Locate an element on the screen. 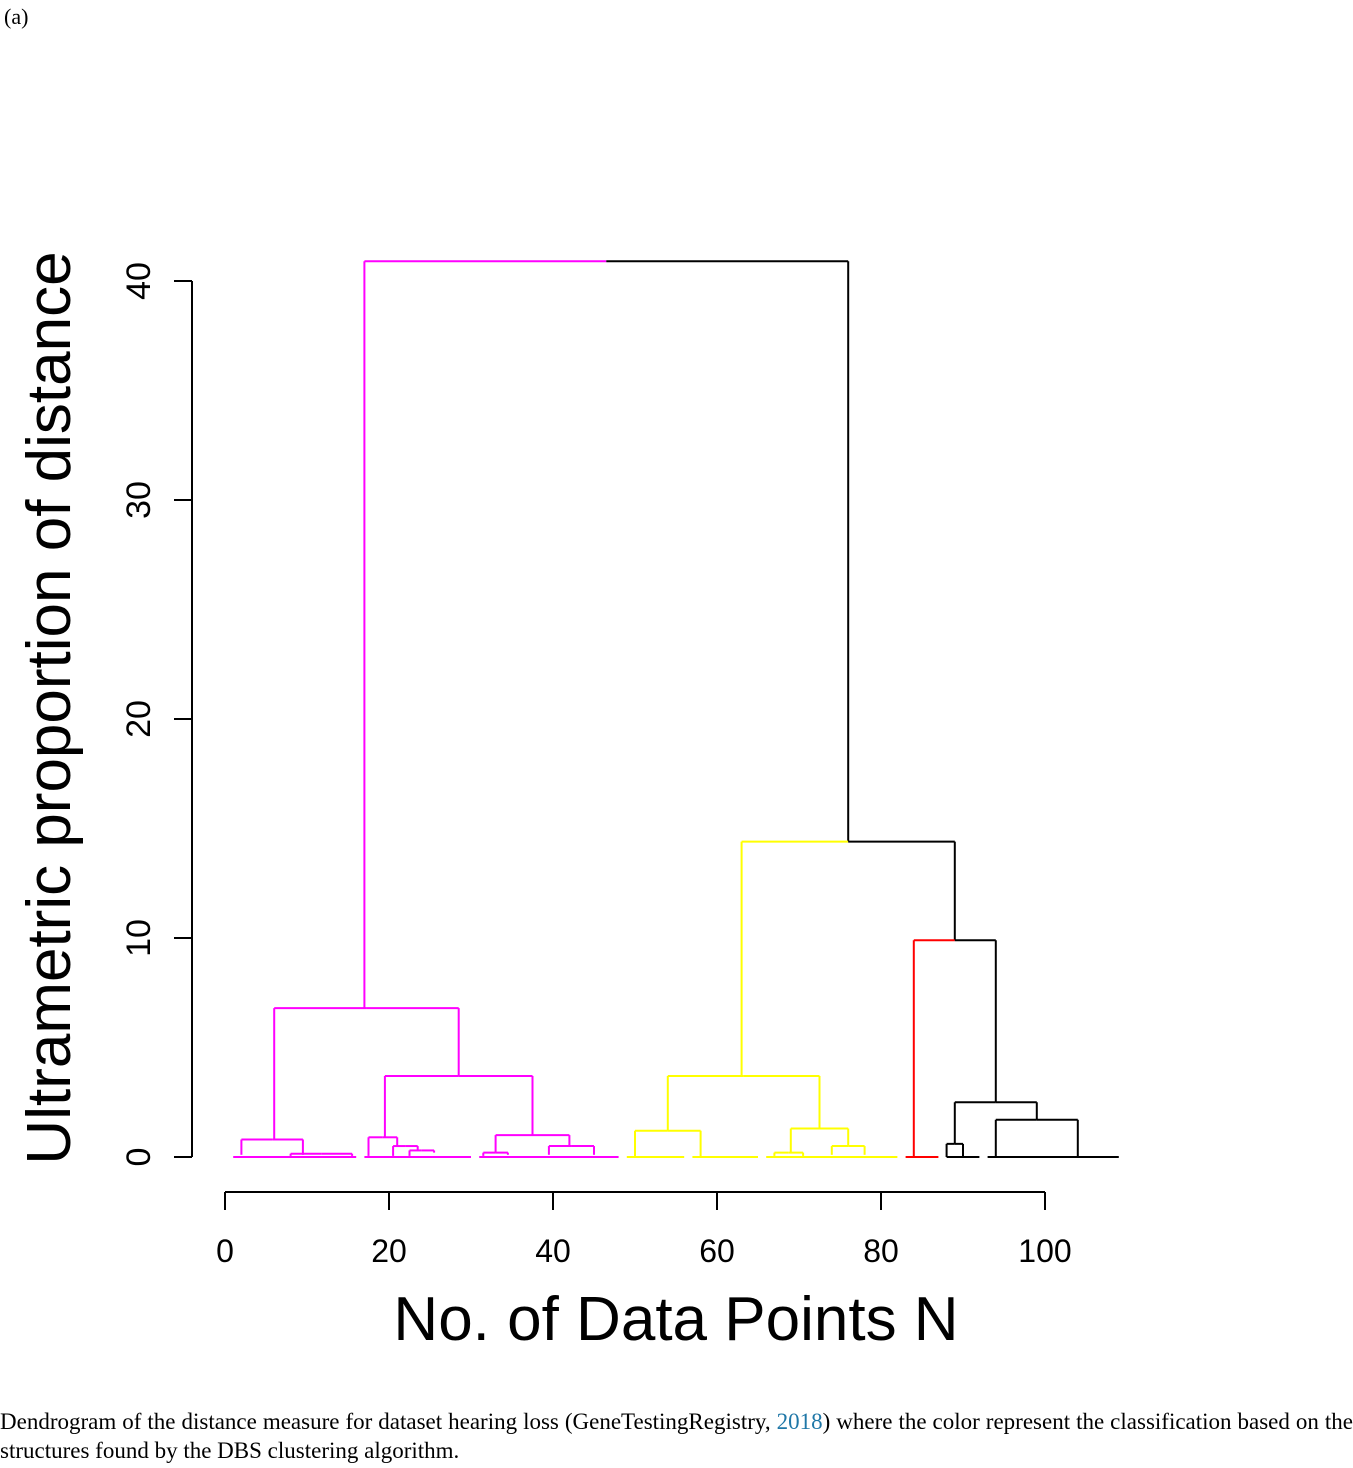  y-axis: 0 10 20 30 40 is located at coordinates (156, 714).